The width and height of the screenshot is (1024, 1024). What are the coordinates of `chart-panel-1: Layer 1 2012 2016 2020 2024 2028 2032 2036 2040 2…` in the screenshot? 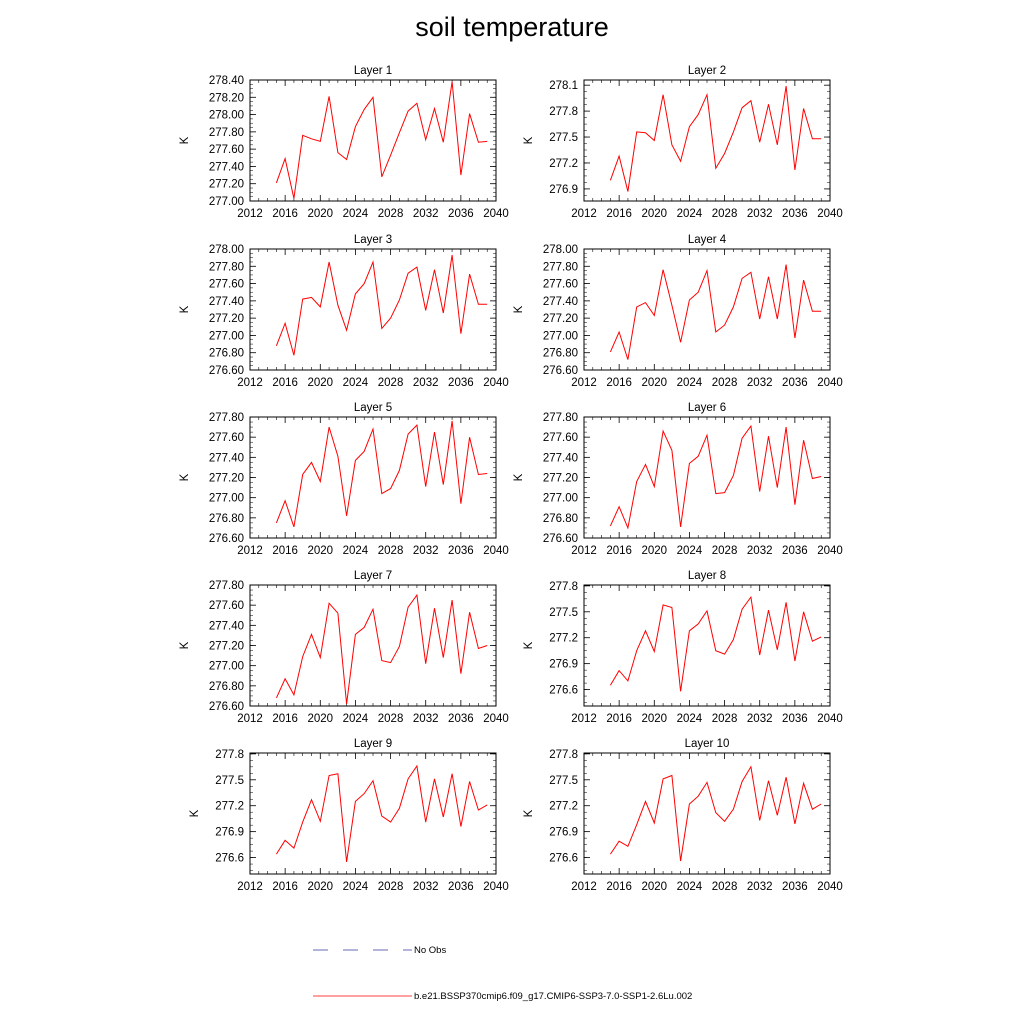 It's located at (344, 142).